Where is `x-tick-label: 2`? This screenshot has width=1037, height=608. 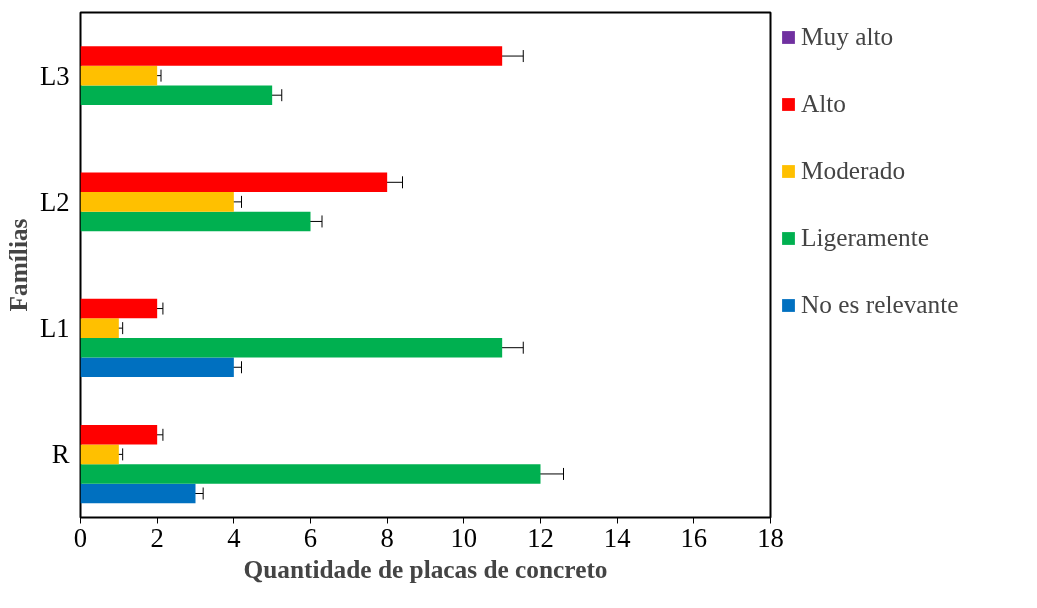
x-tick-label: 2 is located at coordinates (157, 537).